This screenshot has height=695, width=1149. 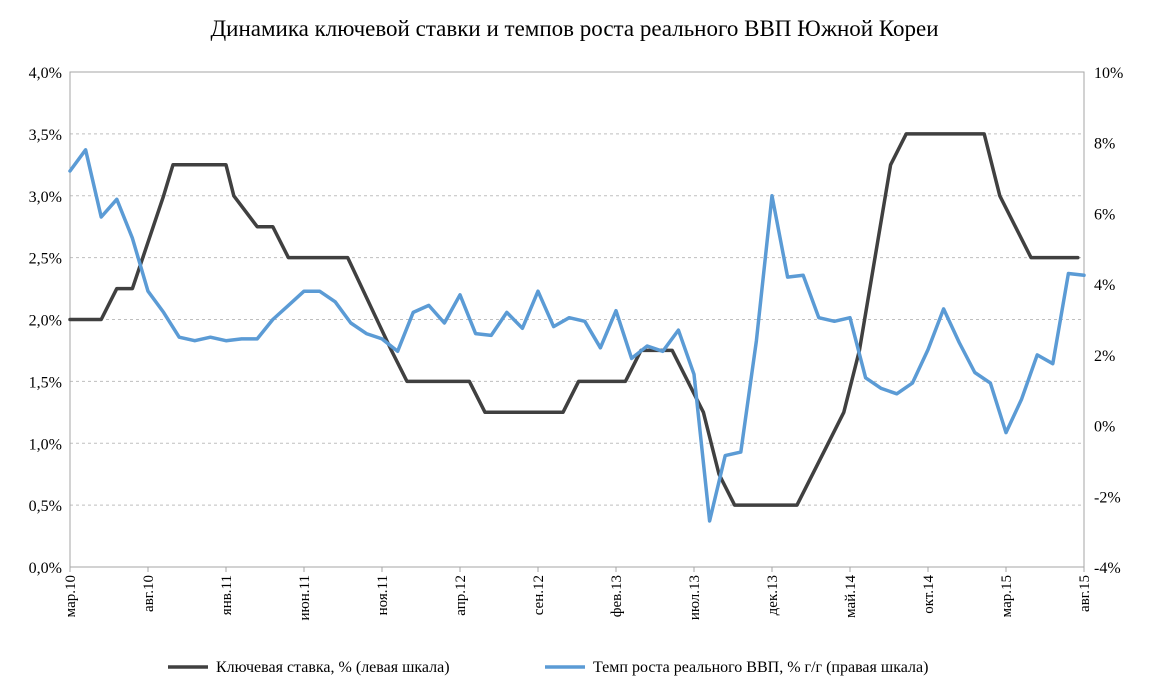 What do you see at coordinates (149, 593) in the screenshot?
I see `x-tick-label: авг.10` at bounding box center [149, 593].